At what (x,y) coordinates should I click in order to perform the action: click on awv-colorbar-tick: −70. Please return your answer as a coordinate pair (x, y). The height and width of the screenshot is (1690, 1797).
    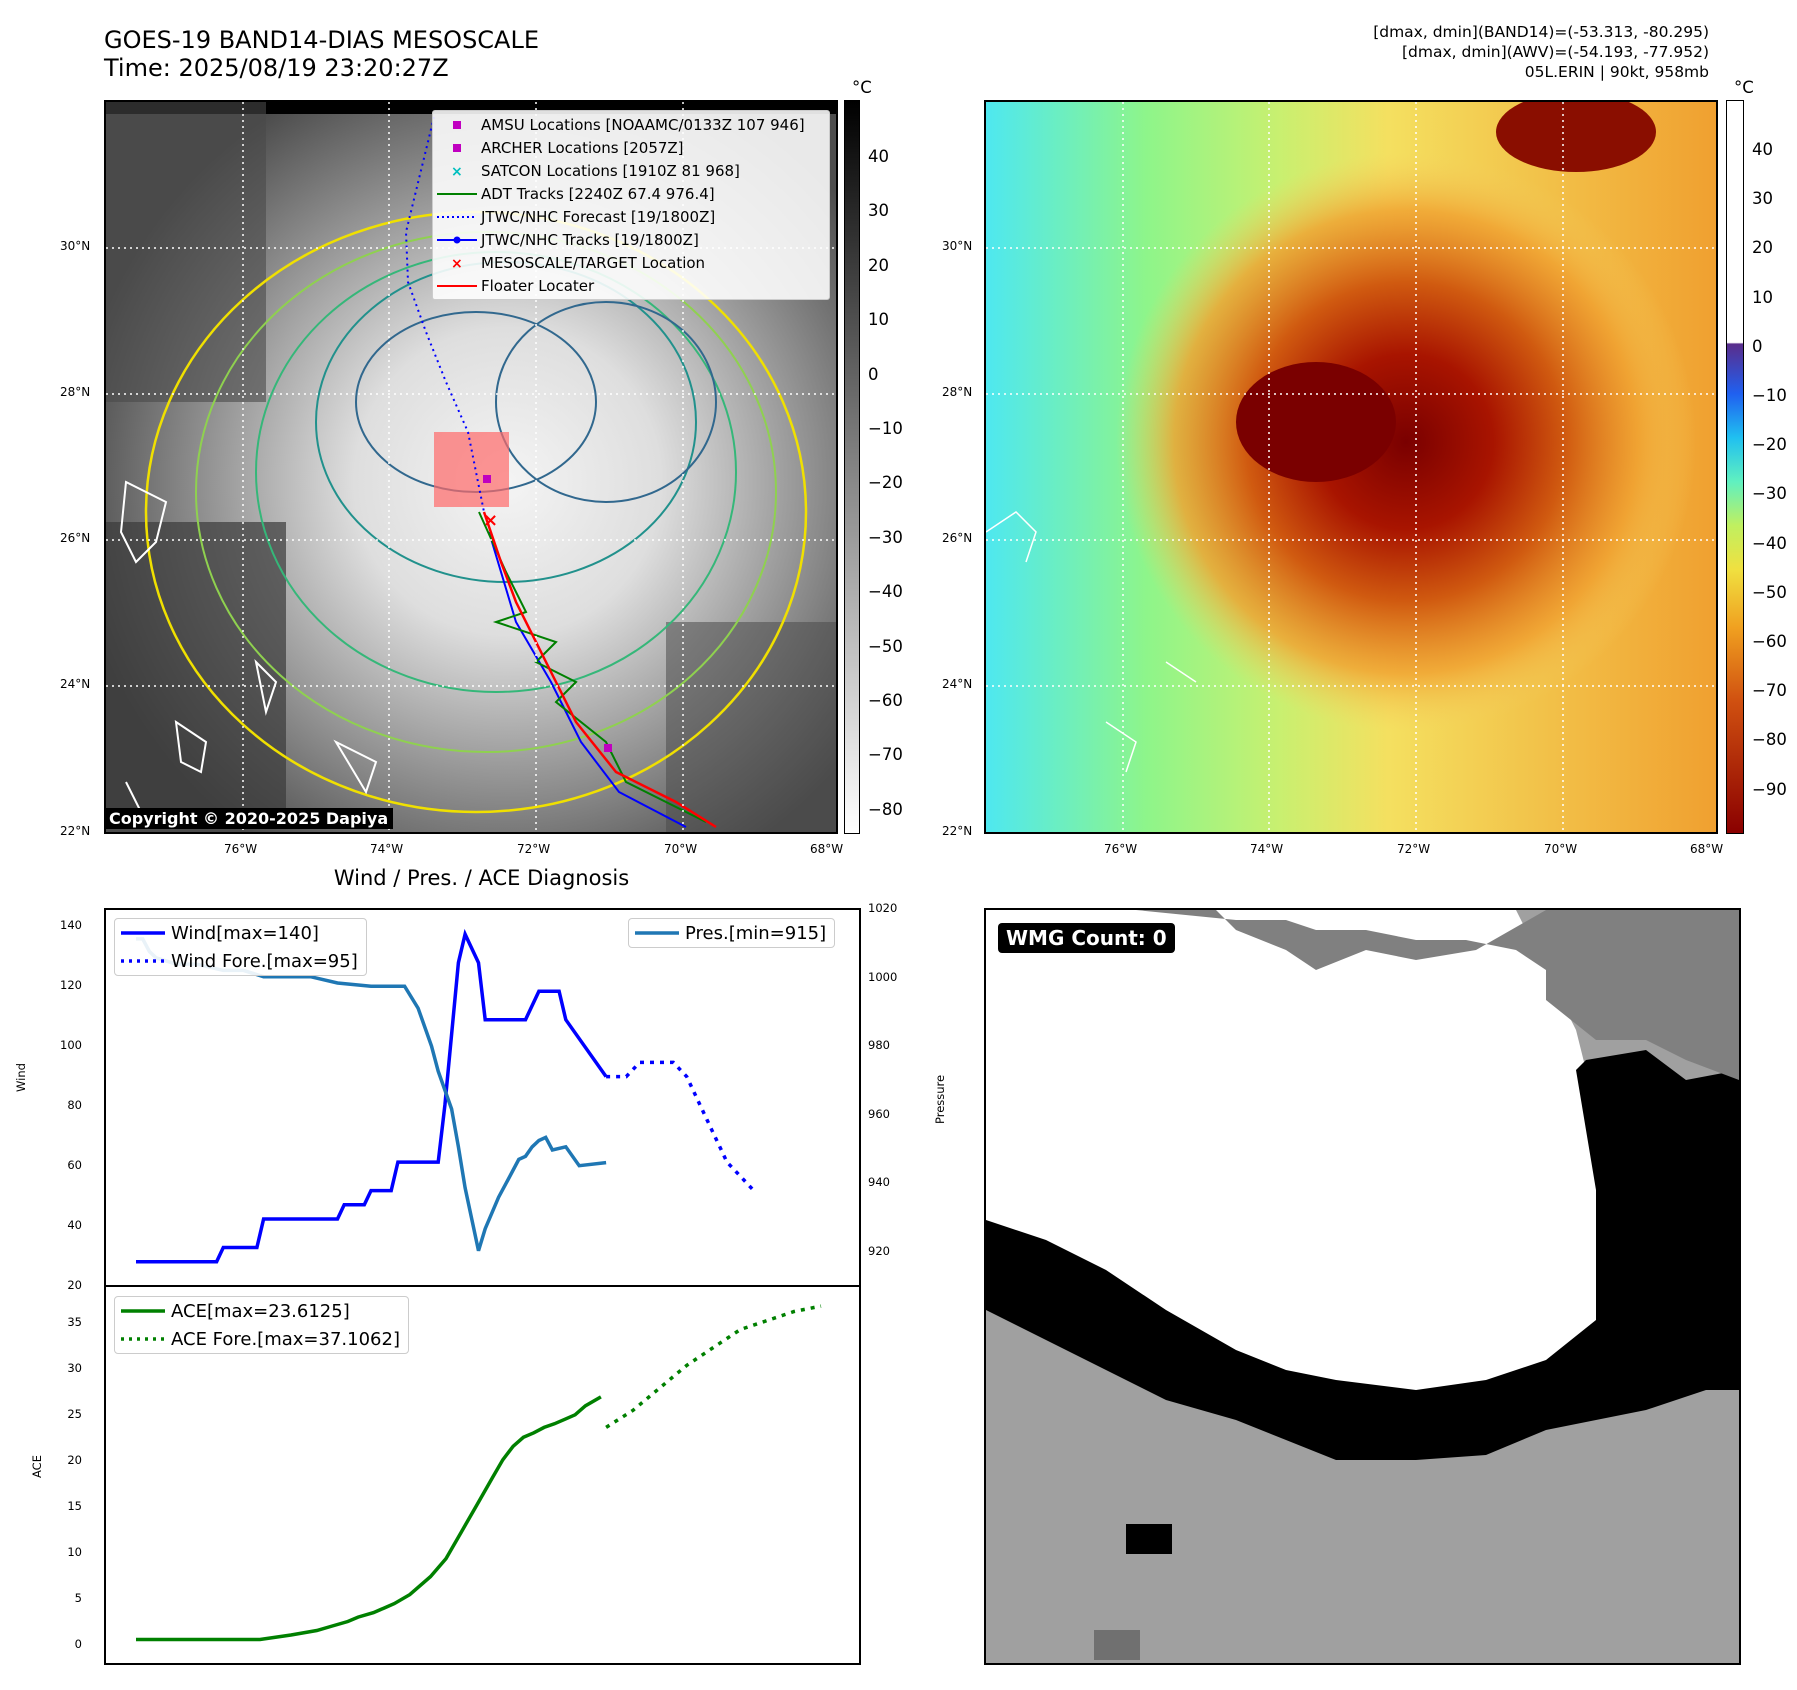
    Looking at the image, I should click on (1769, 691).